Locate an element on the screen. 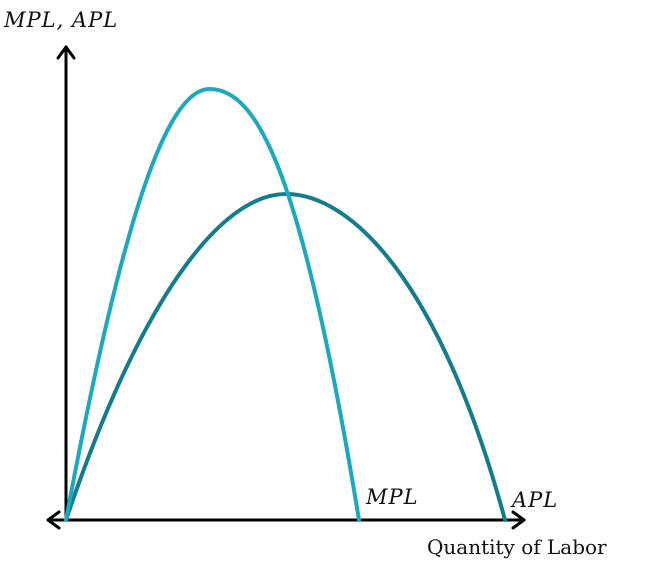 The height and width of the screenshot is (583, 661). y-axis-label: MPL, APL is located at coordinates (60, 20).